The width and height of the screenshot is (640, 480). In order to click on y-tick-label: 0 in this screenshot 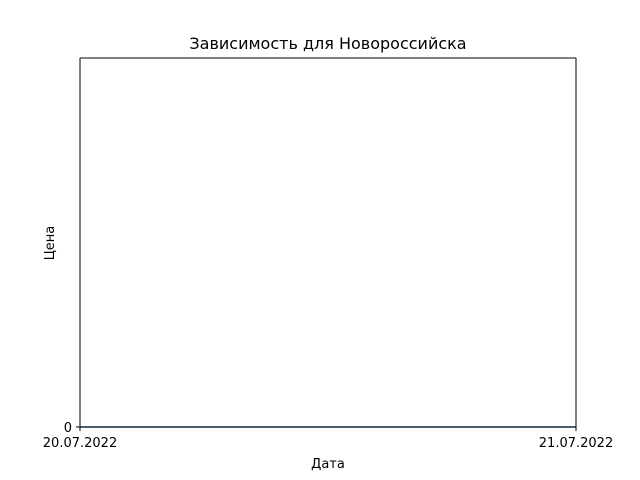, I will do `click(68, 428)`.